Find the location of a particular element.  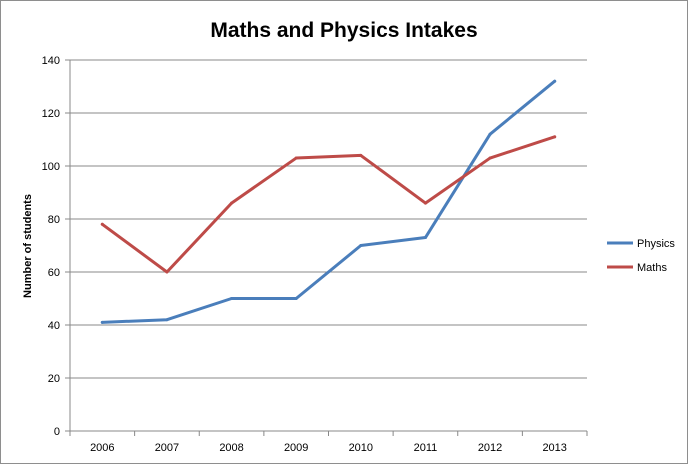

legend-label-maths: Maths is located at coordinates (652, 268).